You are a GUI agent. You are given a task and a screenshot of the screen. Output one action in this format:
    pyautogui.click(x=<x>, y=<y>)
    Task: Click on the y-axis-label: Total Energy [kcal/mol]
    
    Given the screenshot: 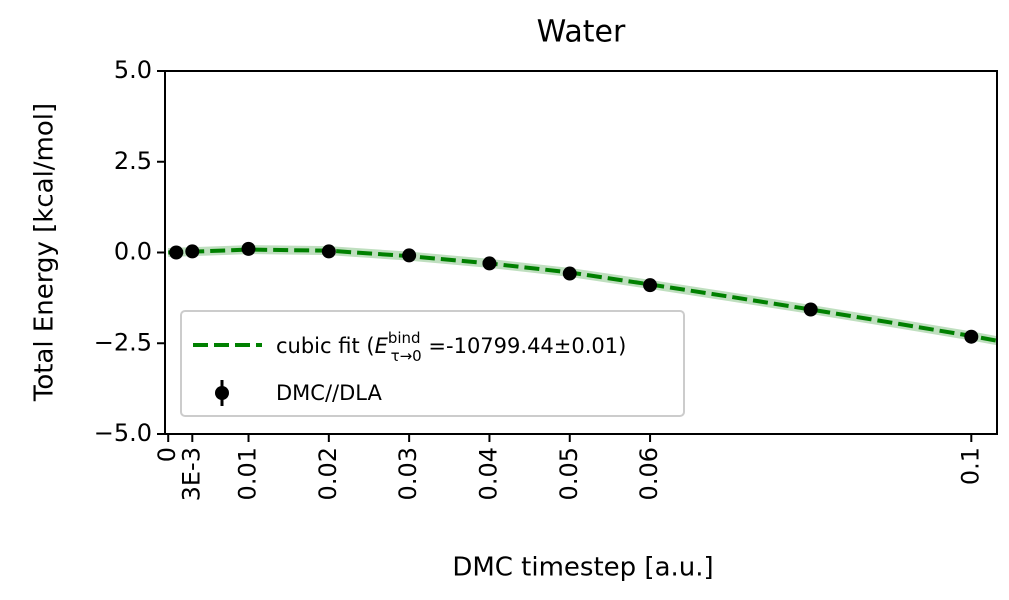 What is the action you would take?
    pyautogui.click(x=45, y=252)
    